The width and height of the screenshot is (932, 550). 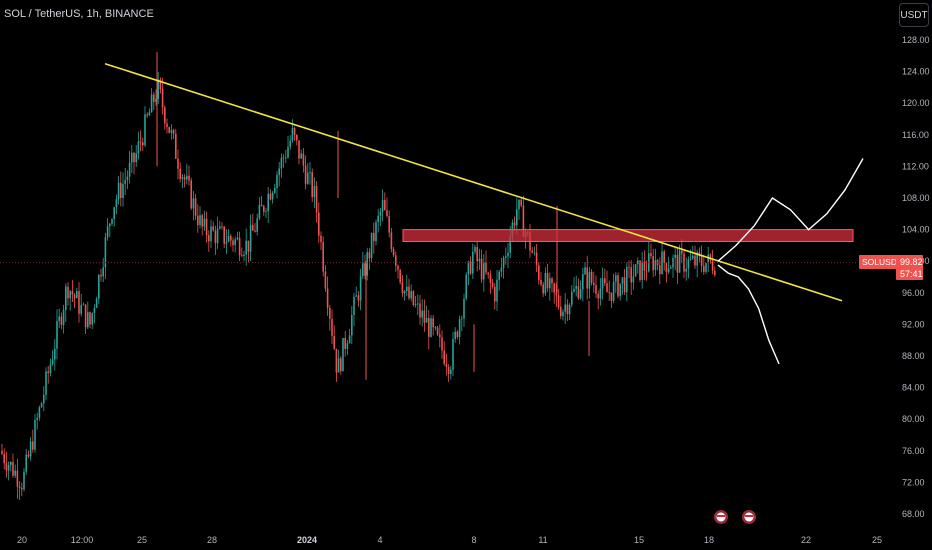 What do you see at coordinates (748, 314) in the screenshot?
I see `bearish-projection-path` at bounding box center [748, 314].